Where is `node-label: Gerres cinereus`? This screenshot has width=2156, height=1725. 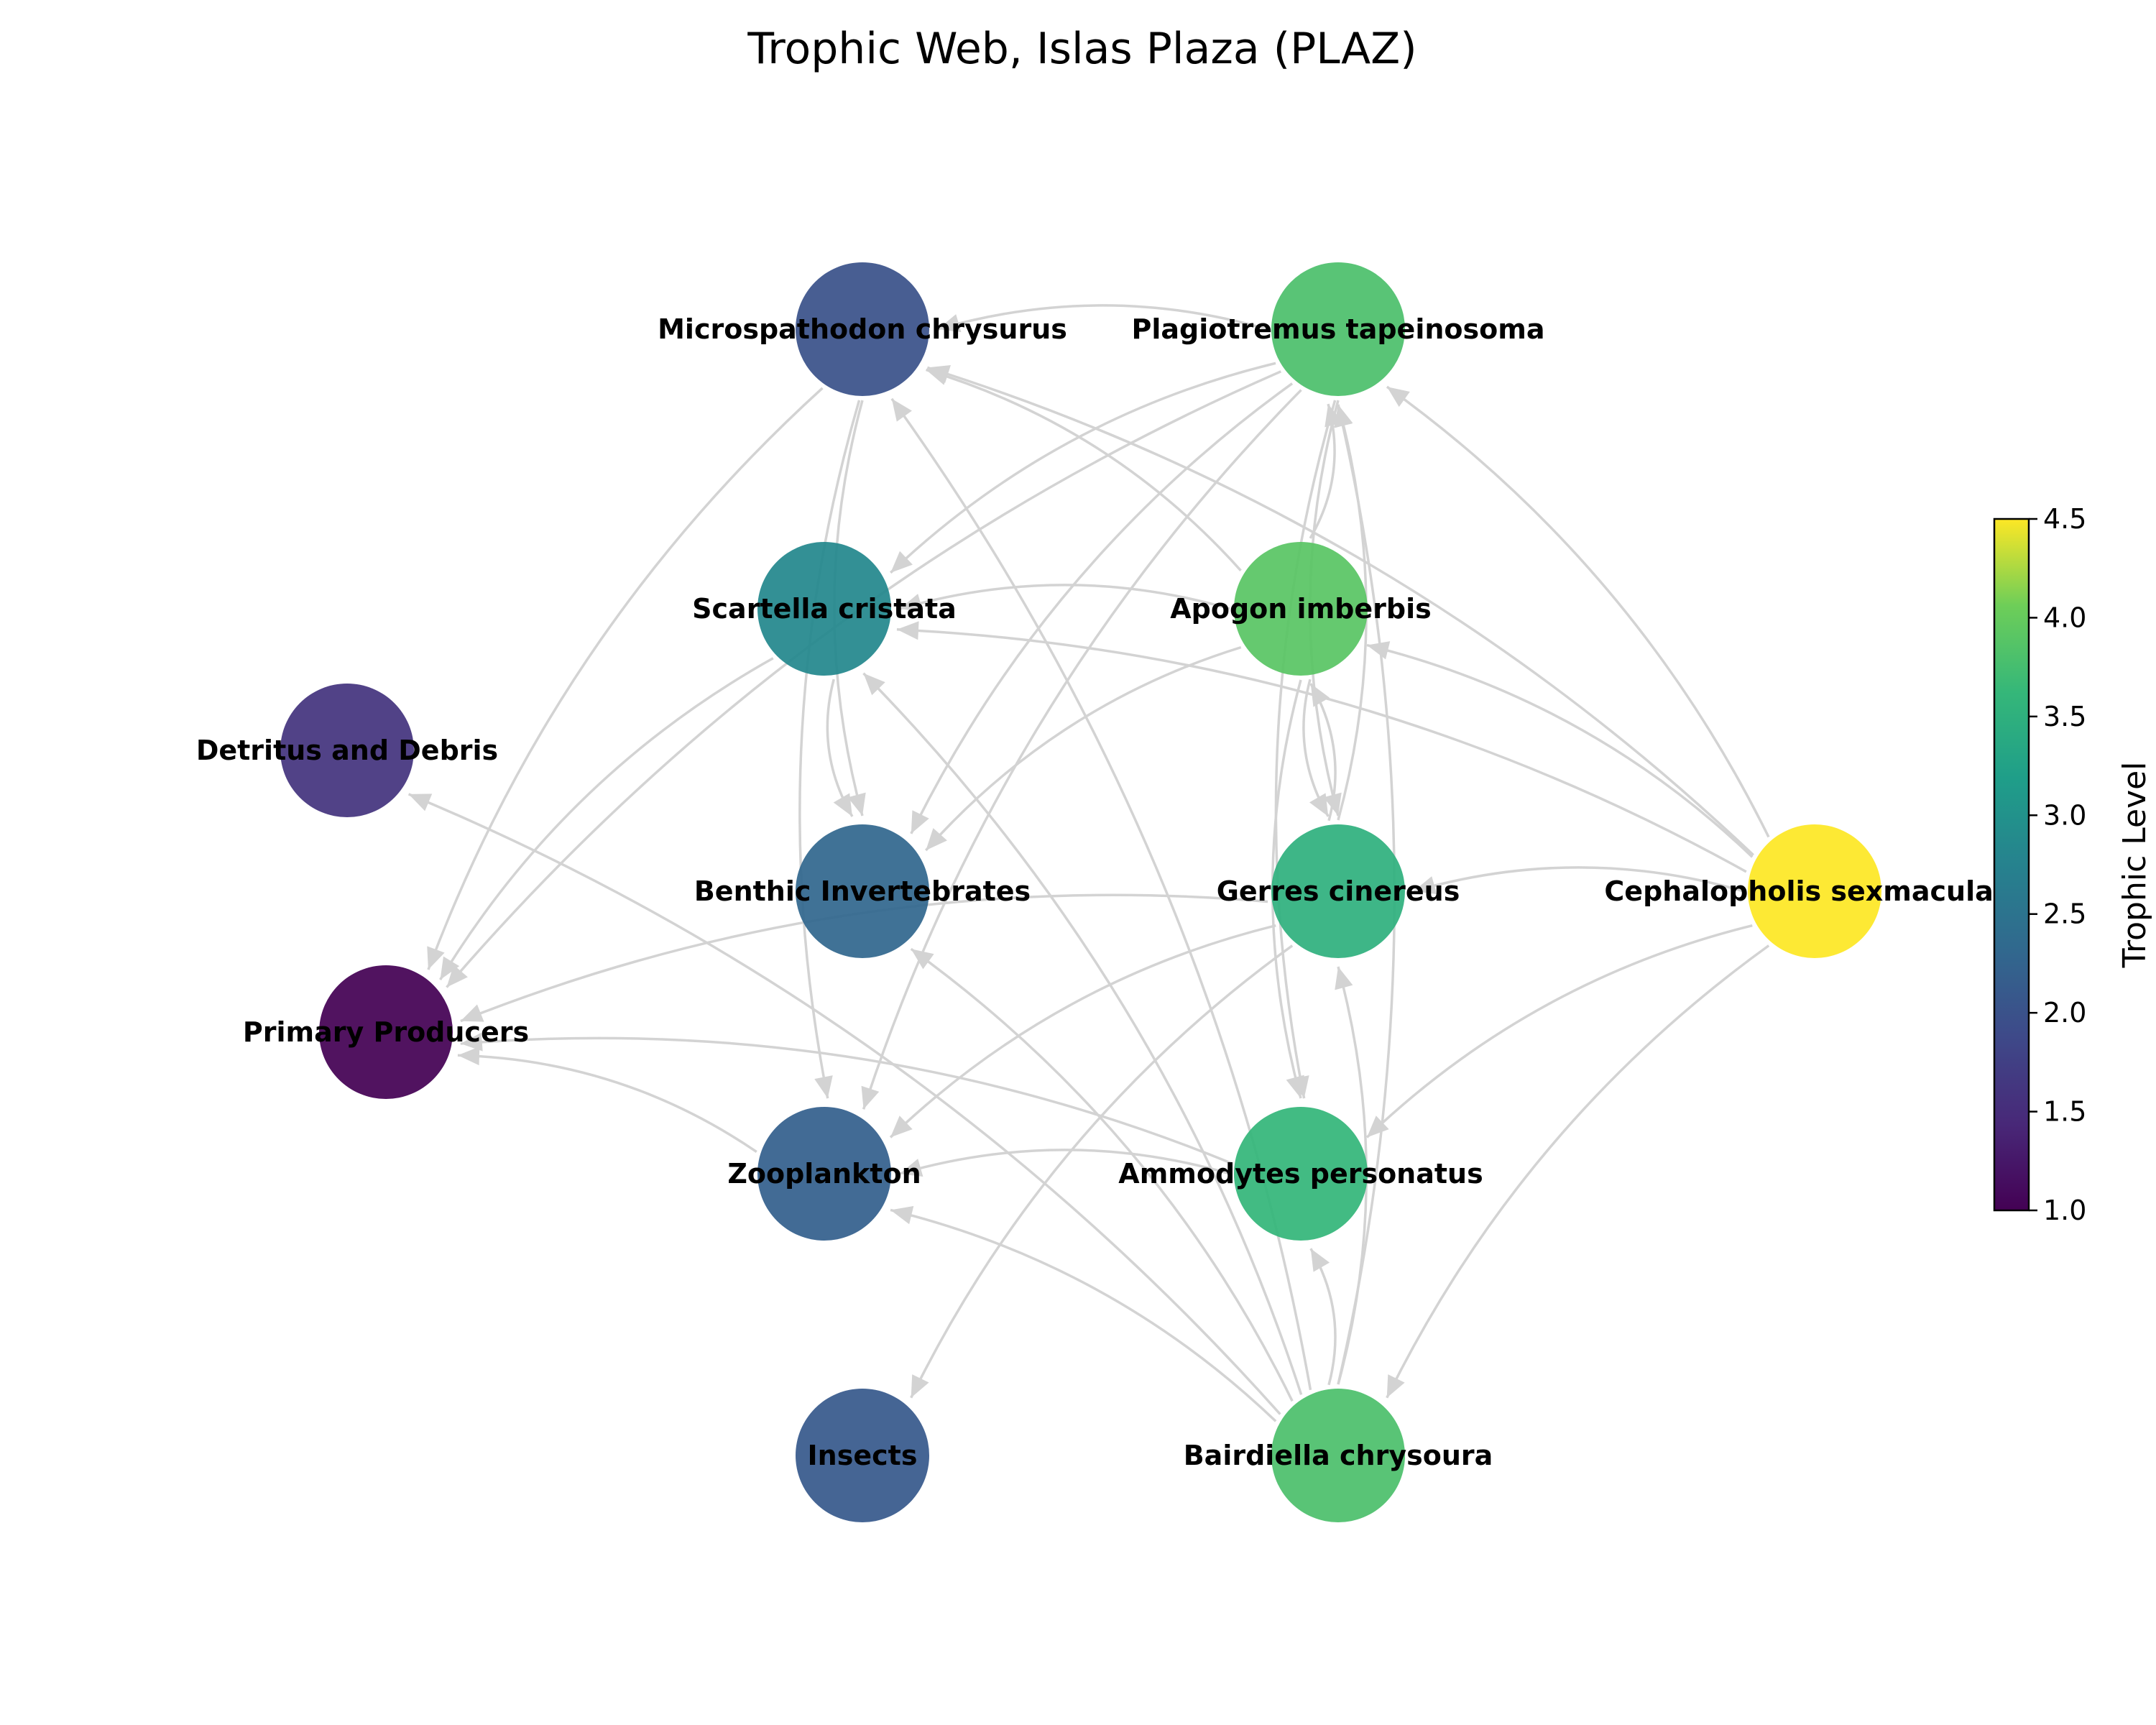 node-label: Gerres cinereus is located at coordinates (1339, 891).